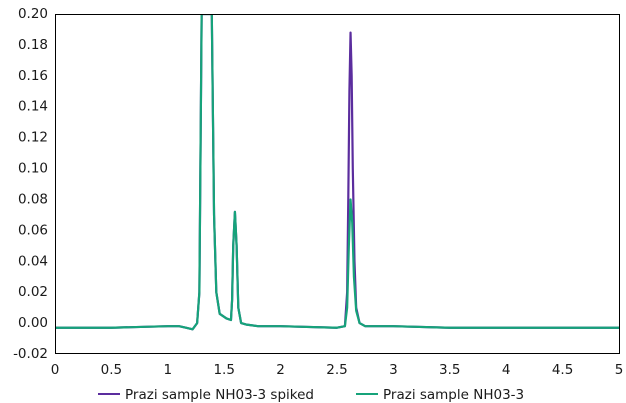 This screenshot has width=626, height=403. What do you see at coordinates (33, 261) in the screenshot?
I see `y-tick-label: 0.04` at bounding box center [33, 261].